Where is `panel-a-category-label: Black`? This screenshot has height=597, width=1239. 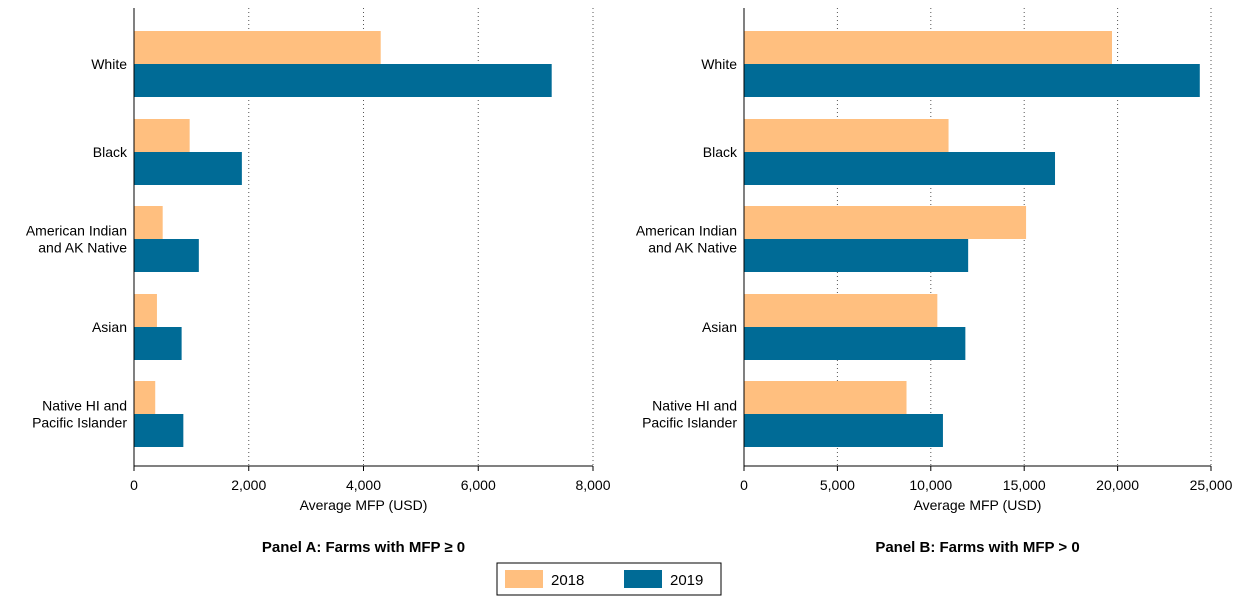
panel-a-category-label: Black is located at coordinates (110, 152).